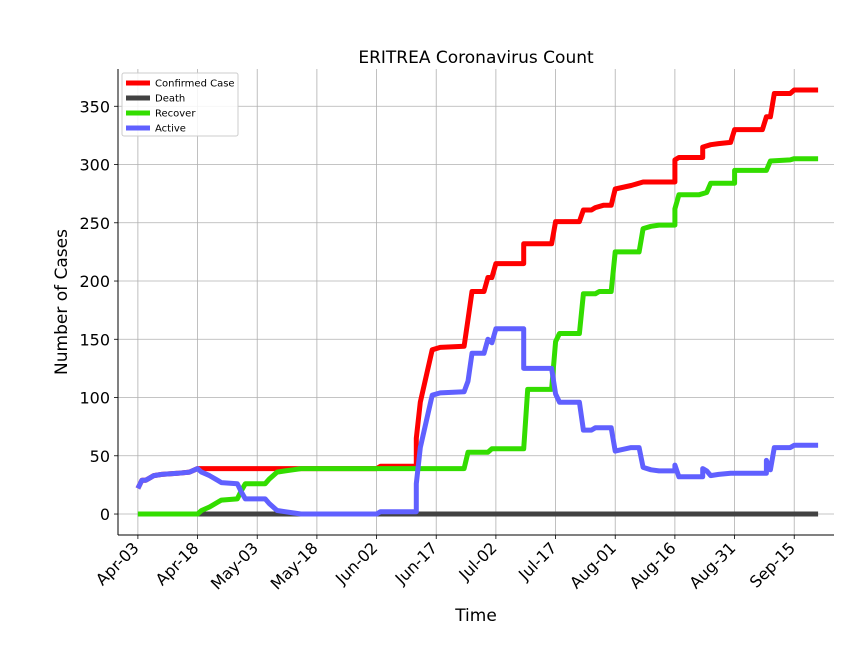  I want to click on x-tick-label: Apr-18, so click(177, 563).